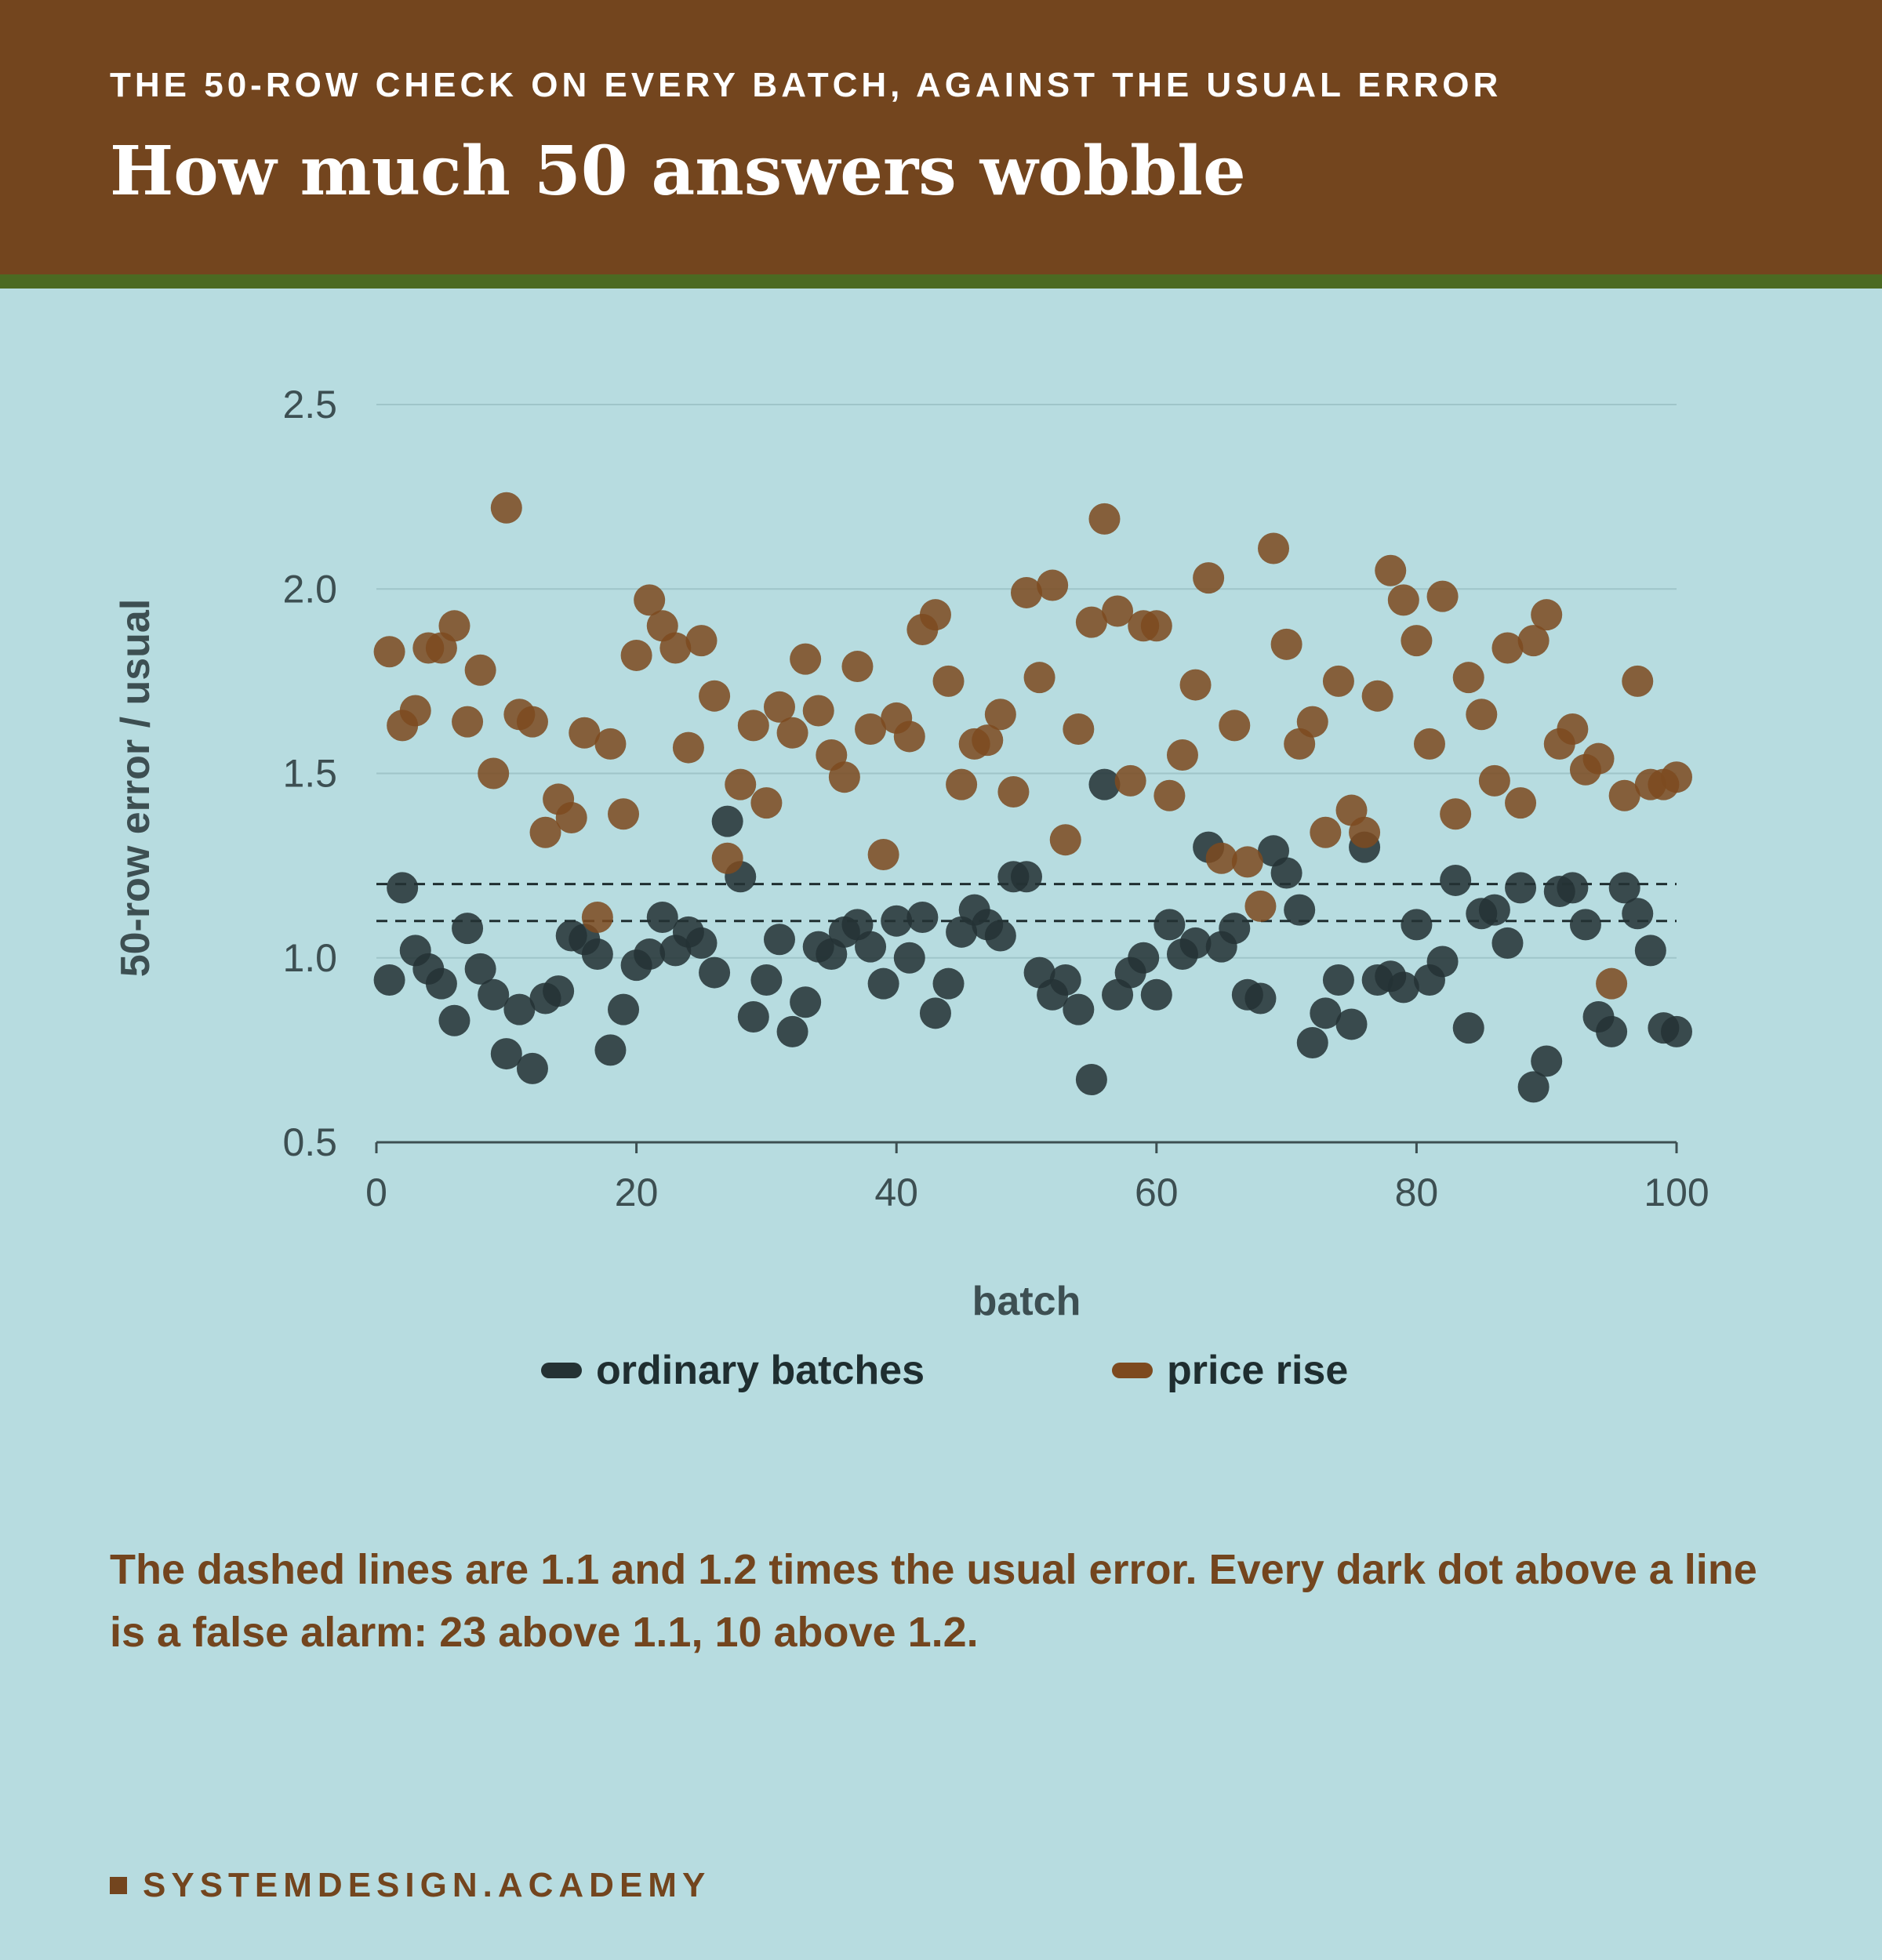  Describe the element at coordinates (309, 958) in the screenshot. I see `y-tick-label: 1.0` at that location.